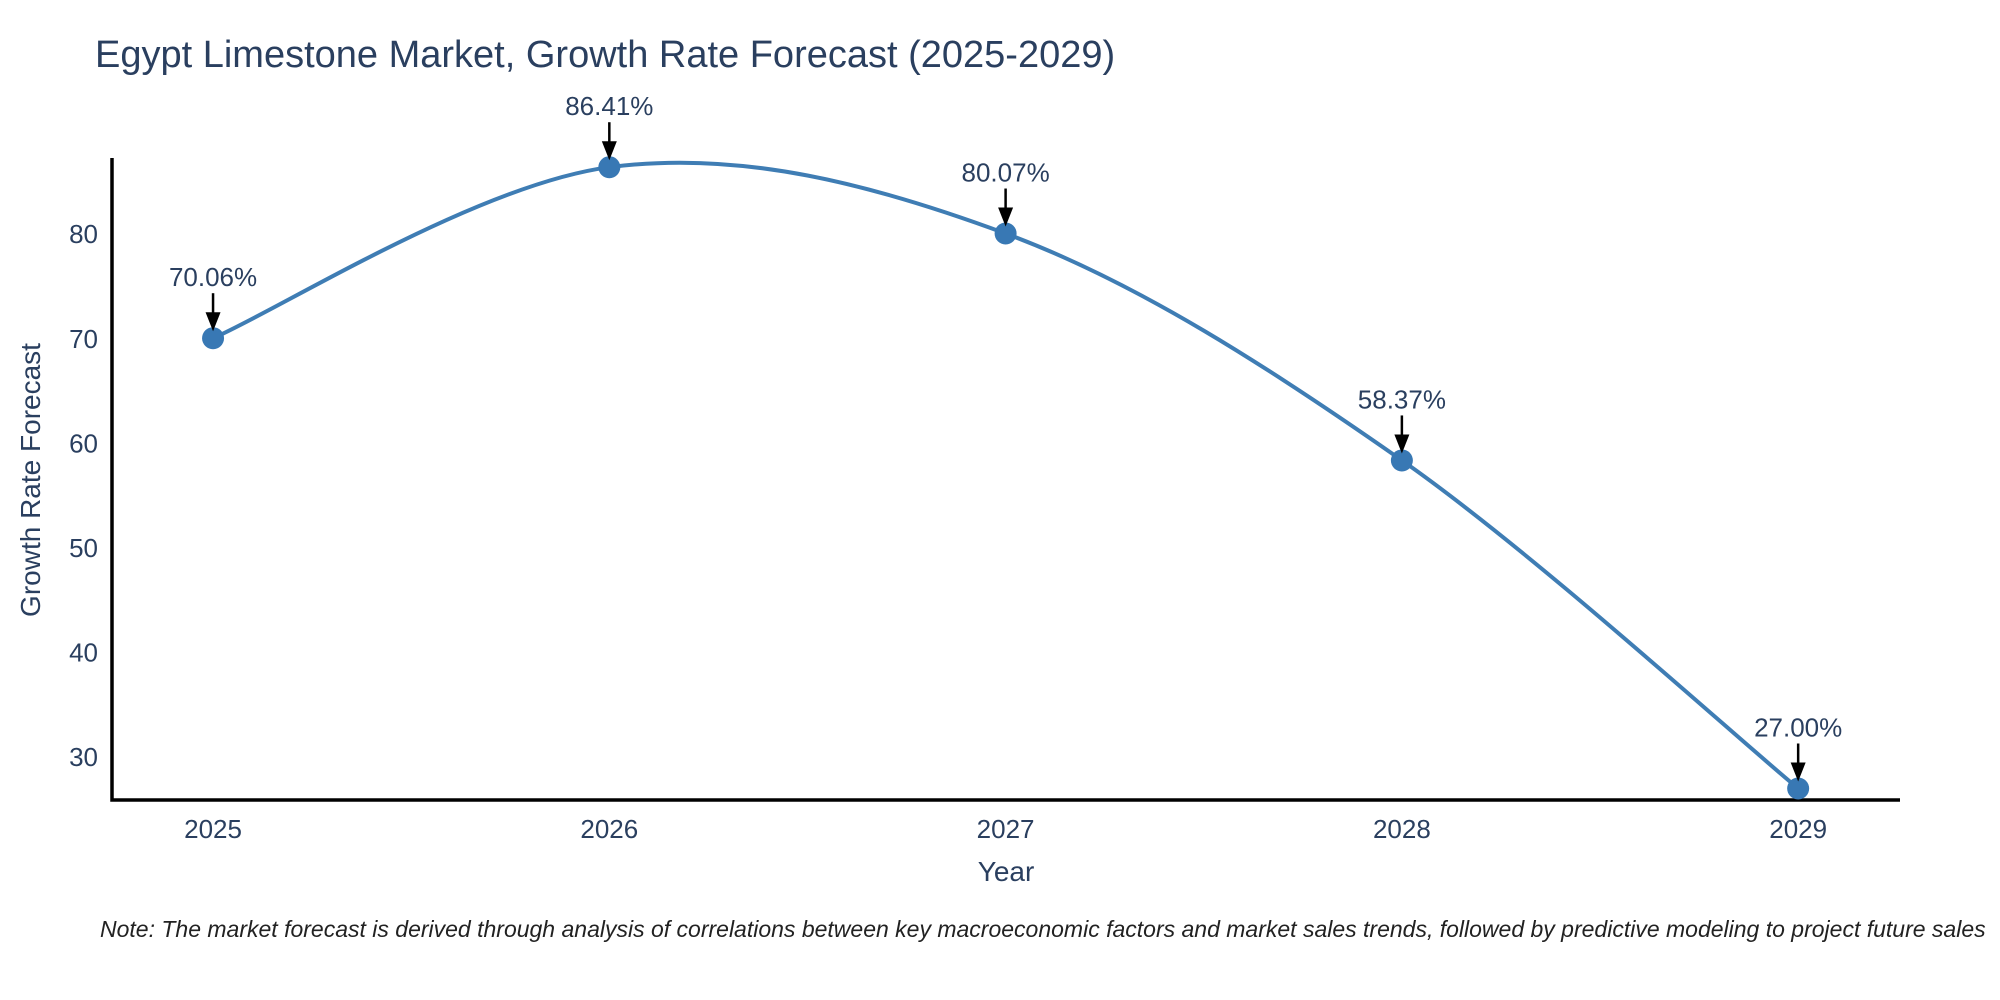 Image resolution: width=2000 pixels, height=1000 pixels. What do you see at coordinates (30, 480) in the screenshot?
I see `y-axis-title: Growth Rate Forecast` at bounding box center [30, 480].